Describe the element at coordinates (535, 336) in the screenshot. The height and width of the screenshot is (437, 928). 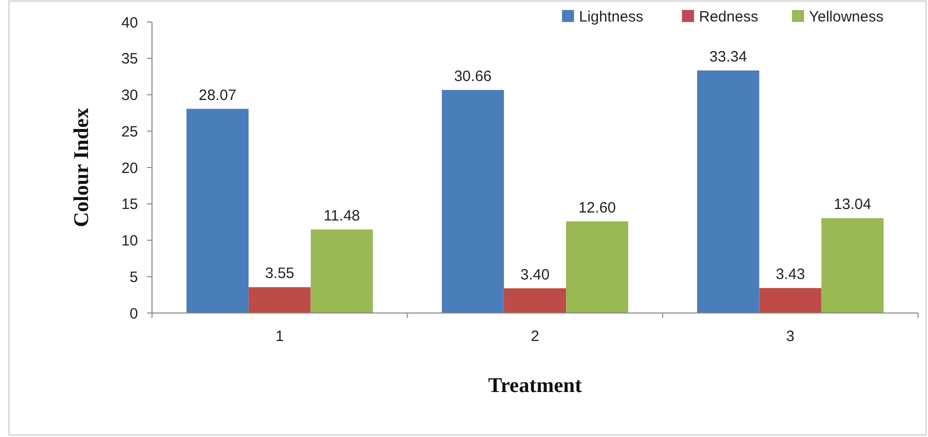
I see `x-tick-label: 2` at that location.